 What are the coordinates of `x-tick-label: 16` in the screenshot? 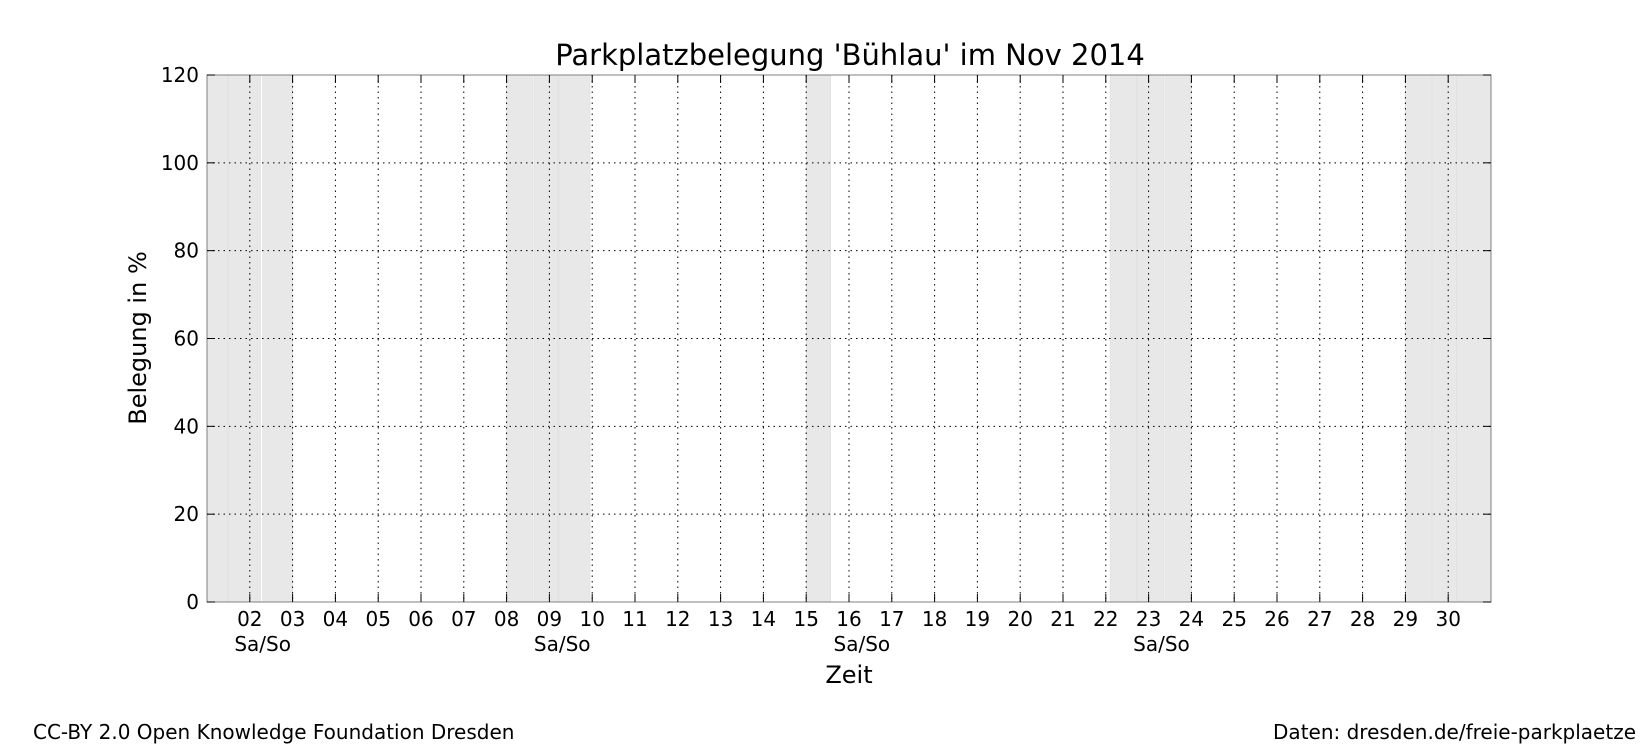 It's located at (848, 619).